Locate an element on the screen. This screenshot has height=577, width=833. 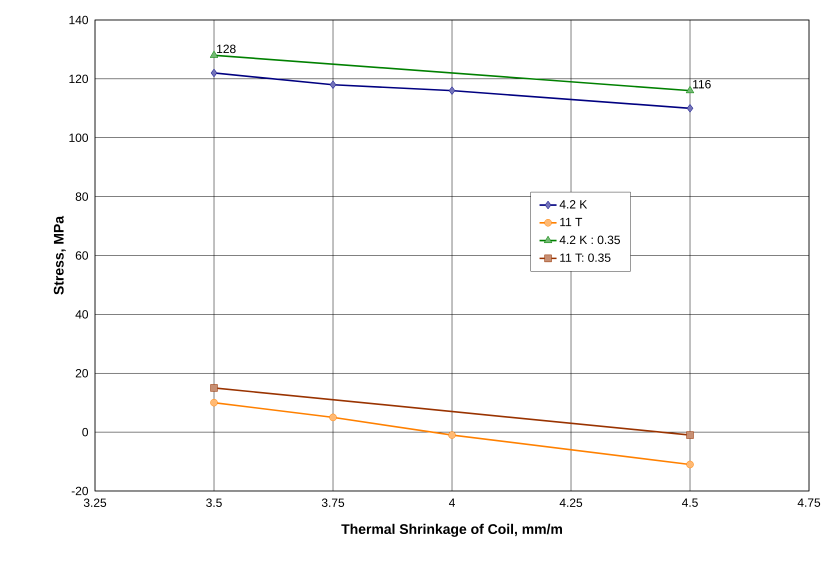
y-tick-label: 120 is located at coordinates (78, 79).